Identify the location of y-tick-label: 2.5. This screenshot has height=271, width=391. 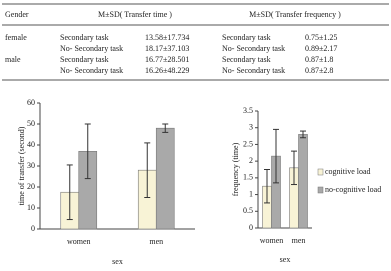
(248, 143).